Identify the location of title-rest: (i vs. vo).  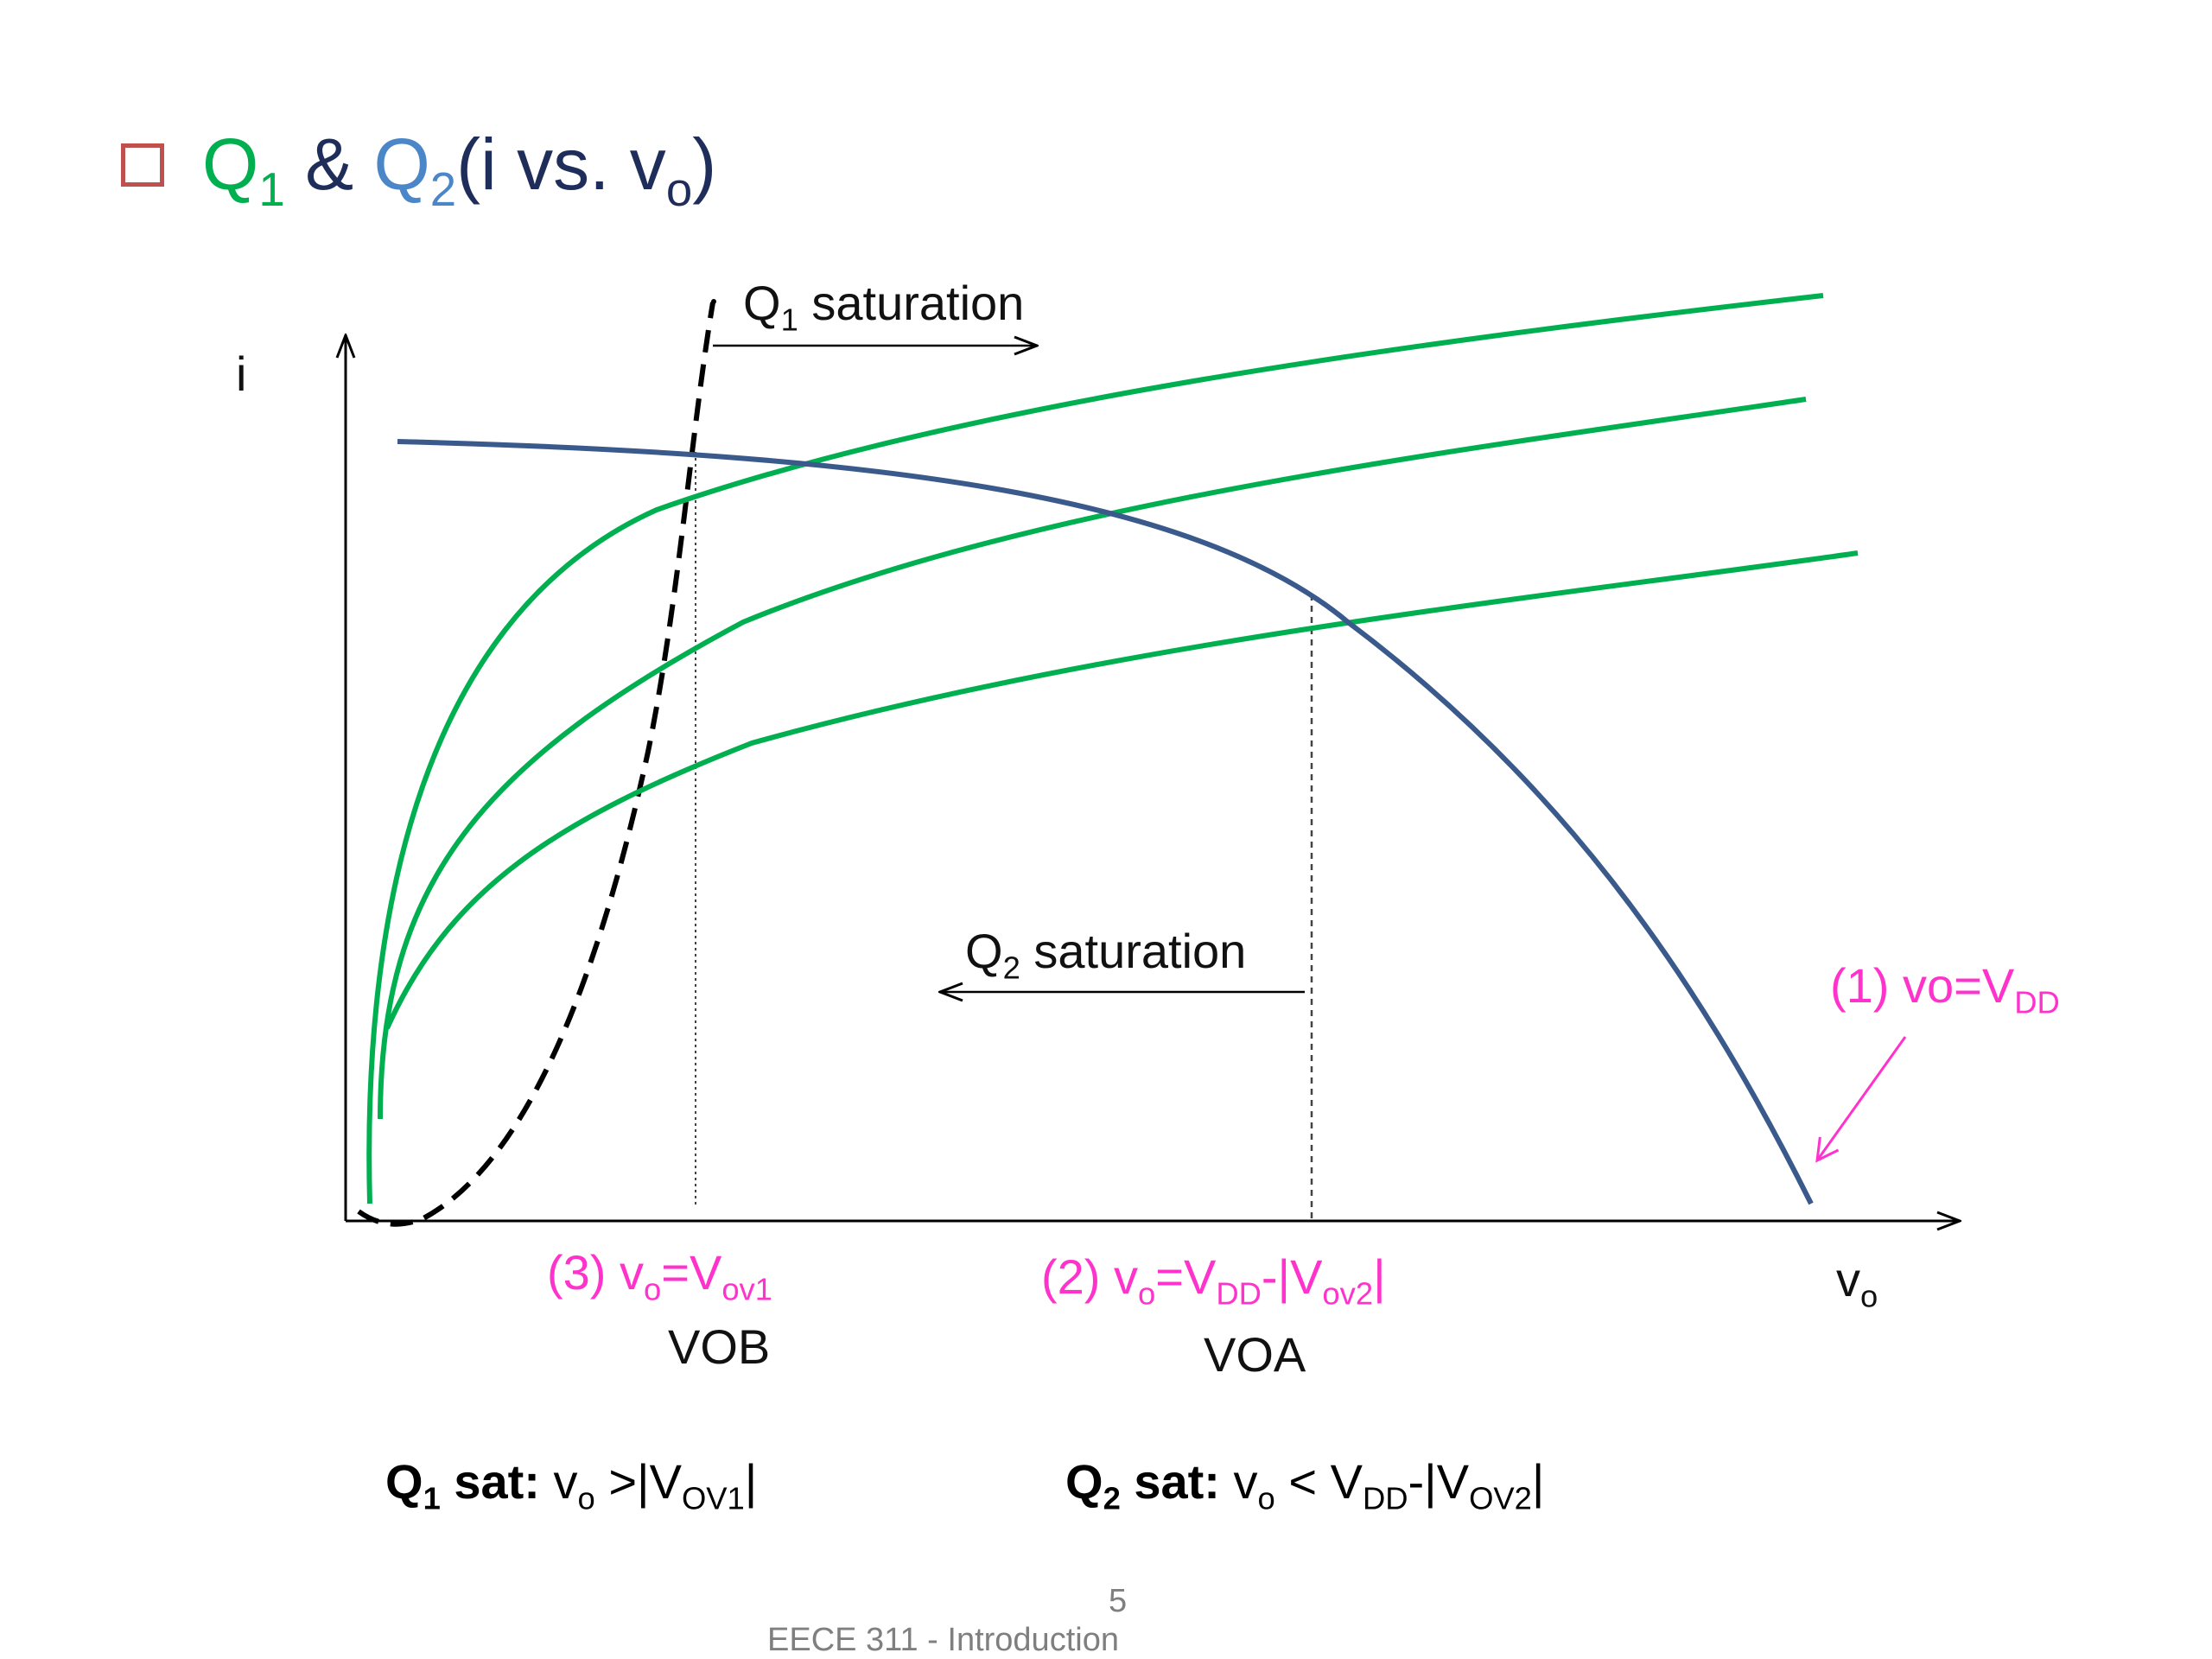
(586, 170).